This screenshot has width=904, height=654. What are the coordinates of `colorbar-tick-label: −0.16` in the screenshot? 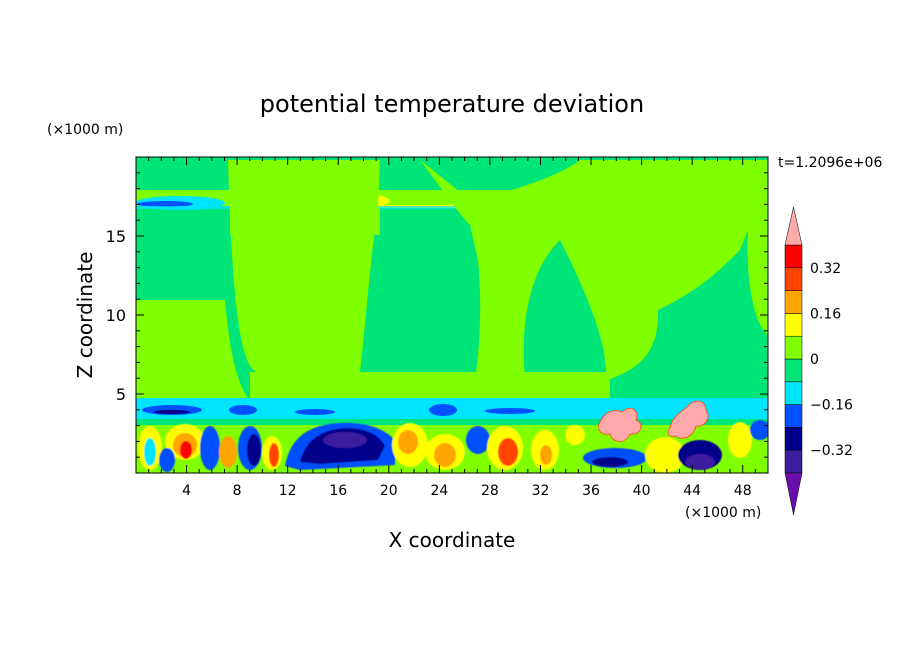 It's located at (831, 406).